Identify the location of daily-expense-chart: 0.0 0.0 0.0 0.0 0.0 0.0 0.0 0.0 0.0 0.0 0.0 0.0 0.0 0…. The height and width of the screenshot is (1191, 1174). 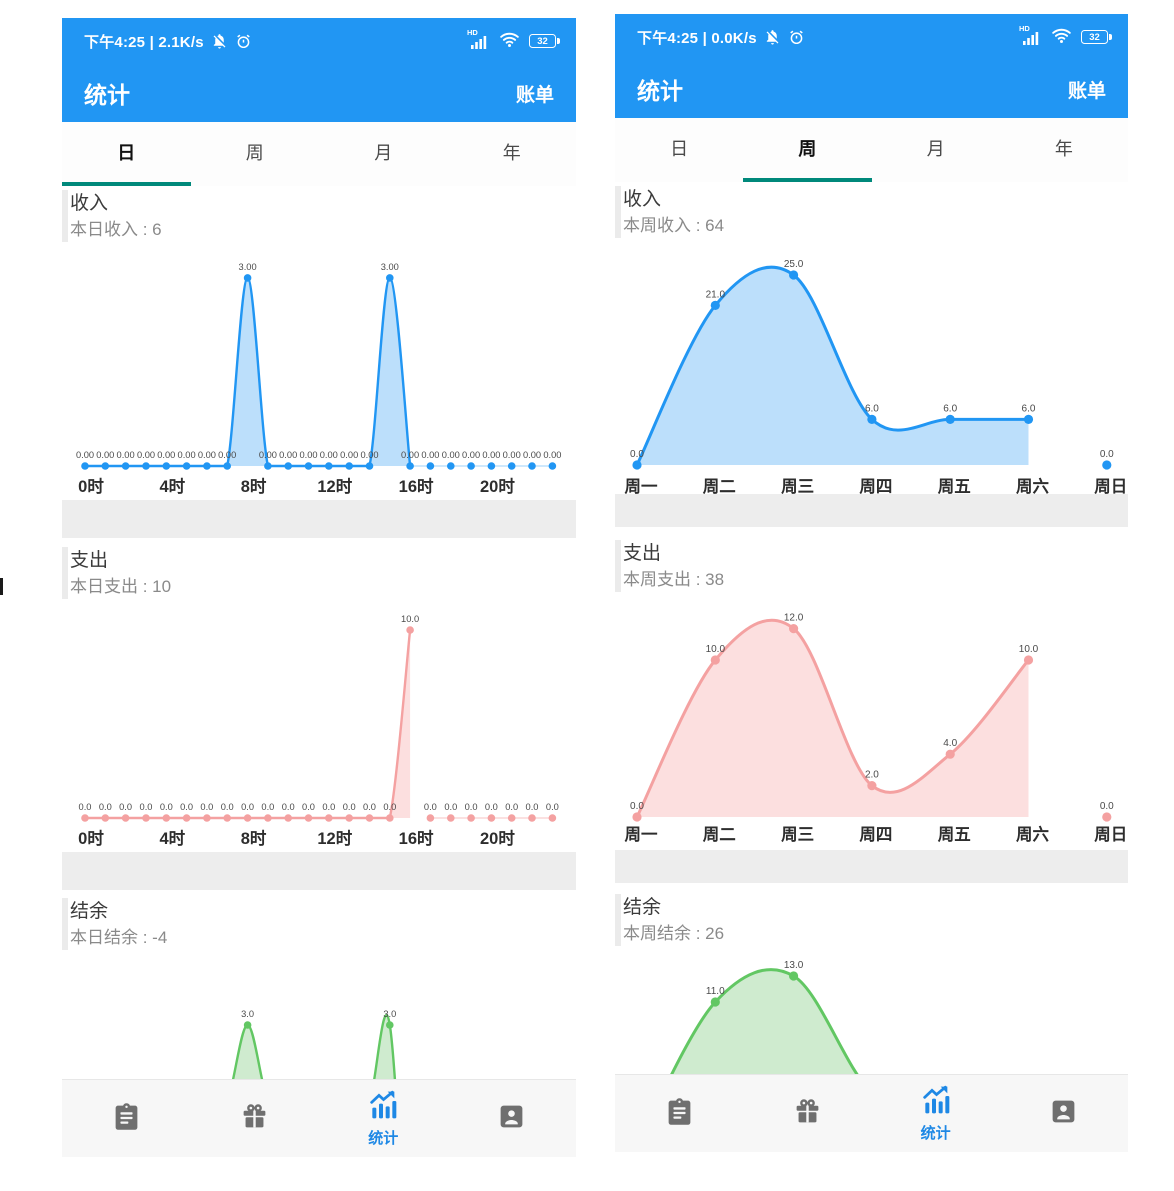
(318, 731).